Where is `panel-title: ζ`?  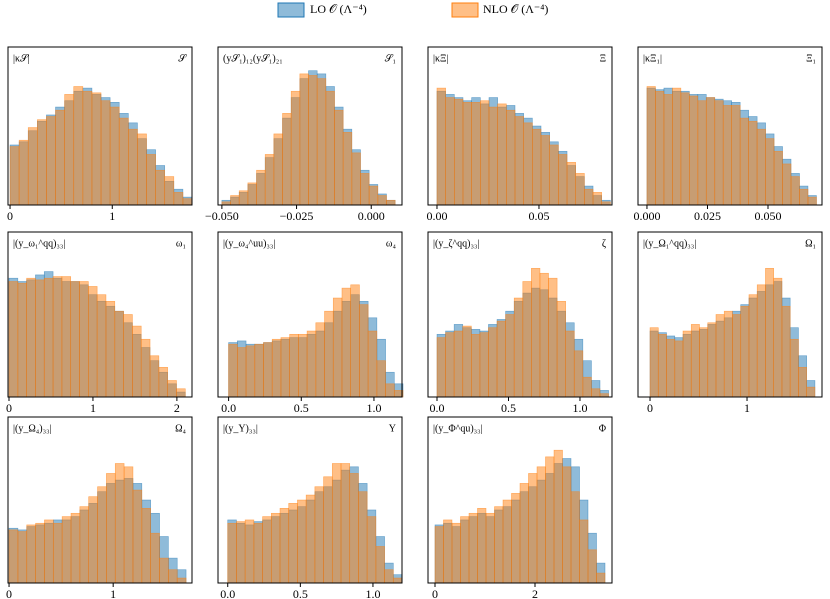
panel-title: ζ is located at coordinates (604, 243).